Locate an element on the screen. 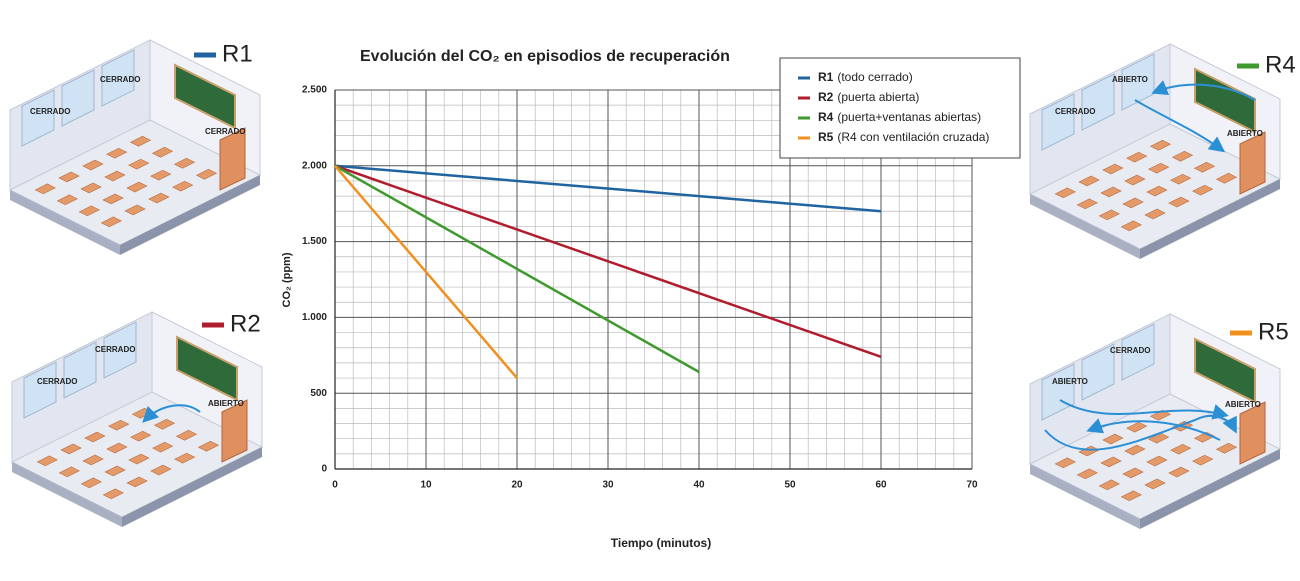  legend-name: R4 is located at coordinates (826, 117).